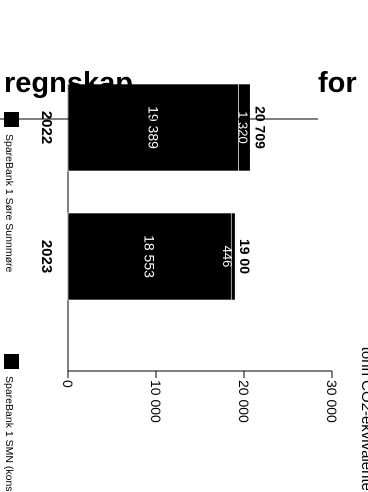 The height and width of the screenshot is (492, 368). What do you see at coordinates (46, 192) in the screenshot?
I see `category-label-group: 2022 2023` at bounding box center [46, 192].